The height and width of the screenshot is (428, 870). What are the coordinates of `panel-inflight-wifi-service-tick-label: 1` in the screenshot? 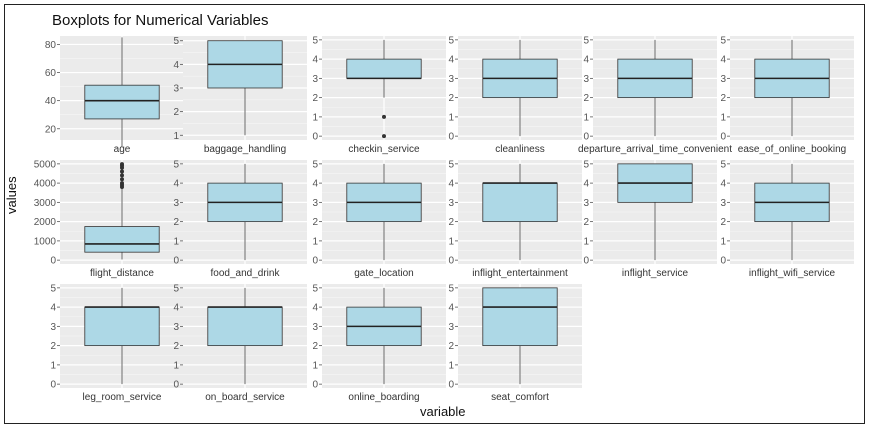 It's located at (723, 241).